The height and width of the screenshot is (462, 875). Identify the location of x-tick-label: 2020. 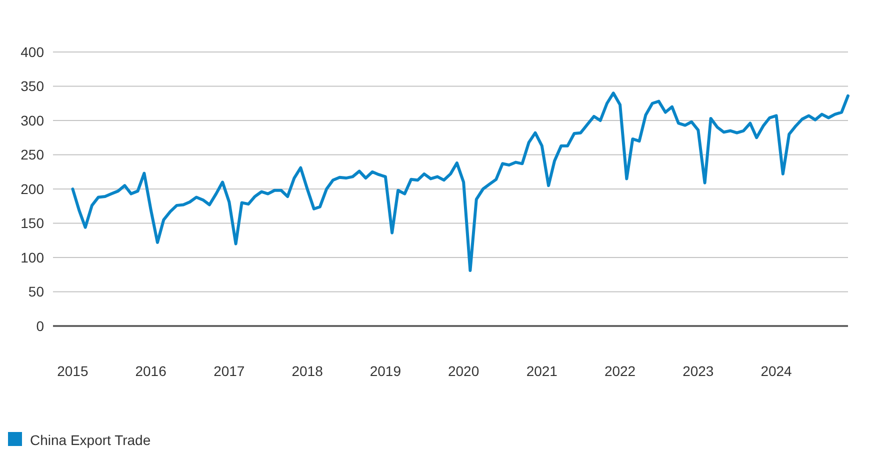
(464, 371).